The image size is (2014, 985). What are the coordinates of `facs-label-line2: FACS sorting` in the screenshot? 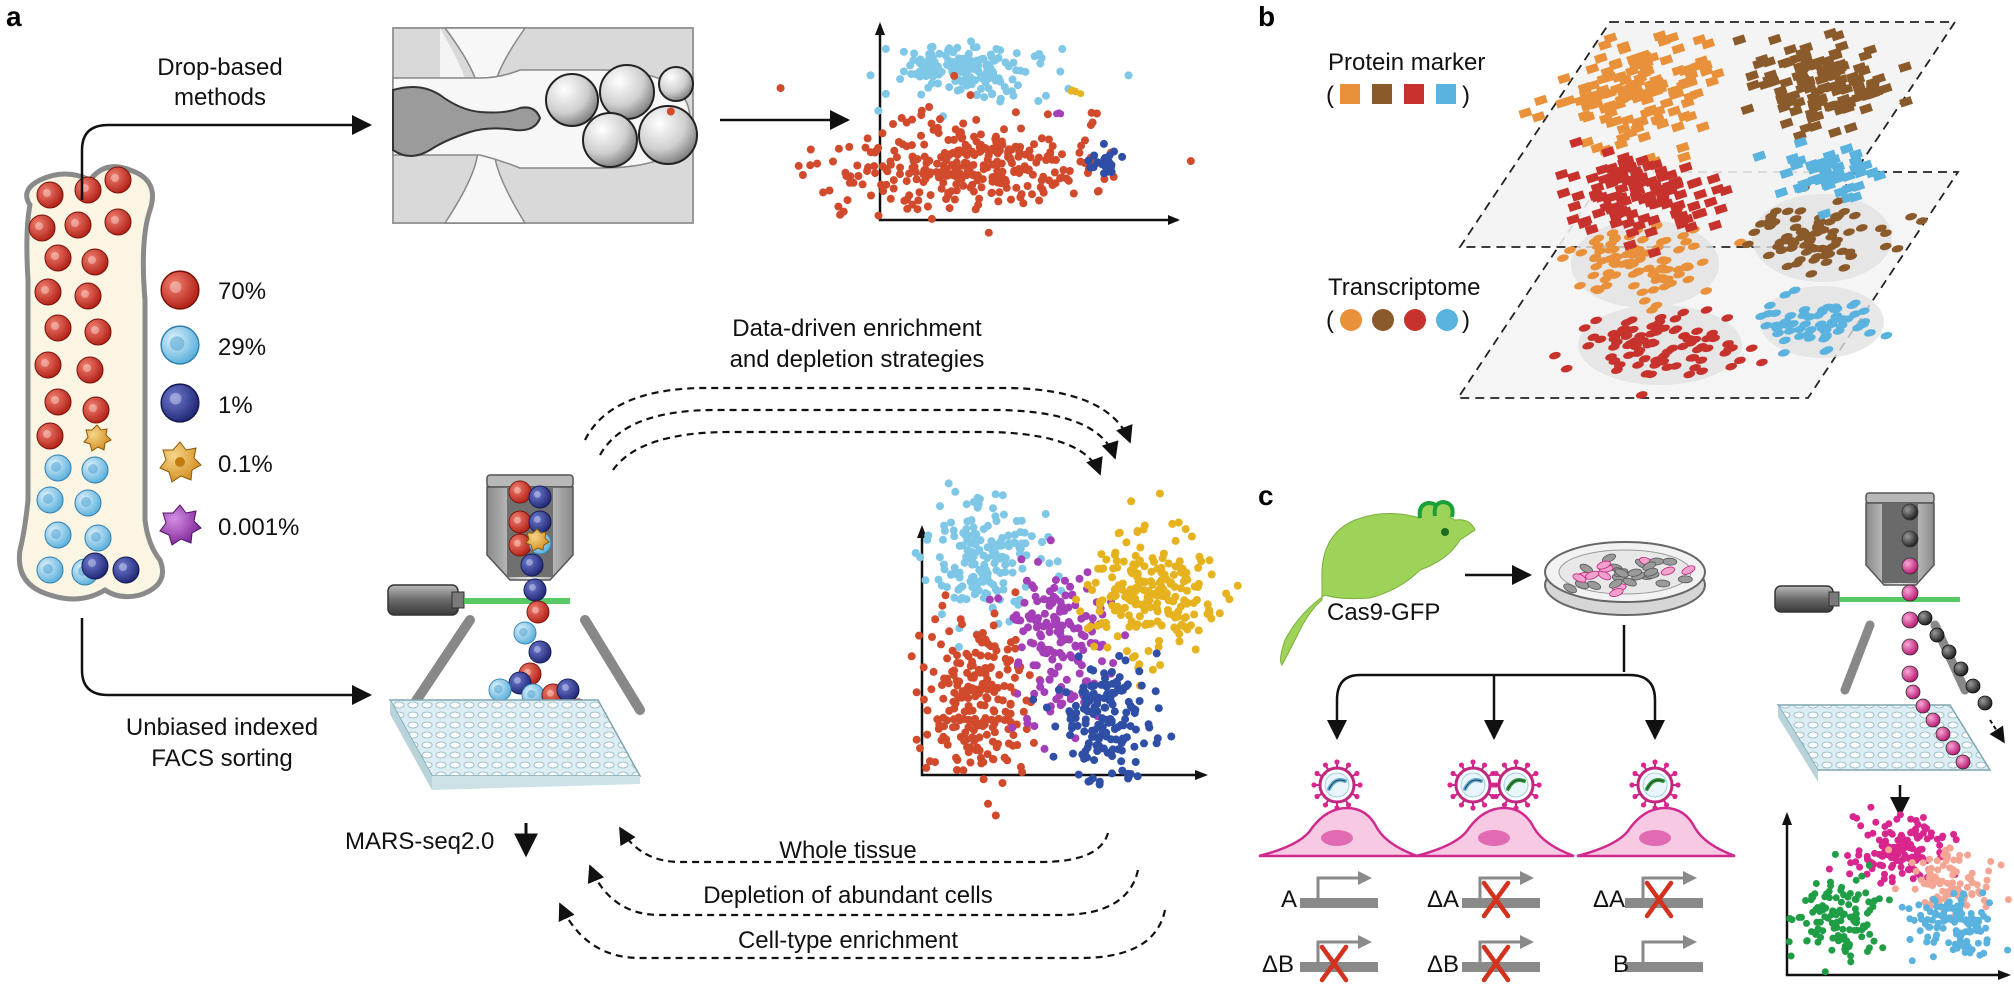 It's located at (221, 758).